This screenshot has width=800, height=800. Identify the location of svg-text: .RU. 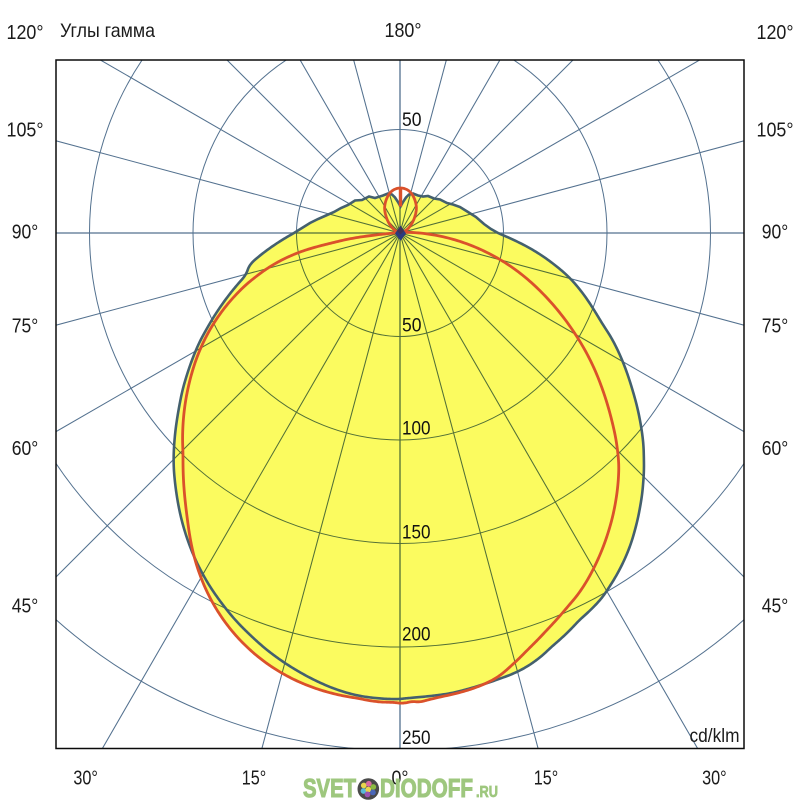
(487, 792).